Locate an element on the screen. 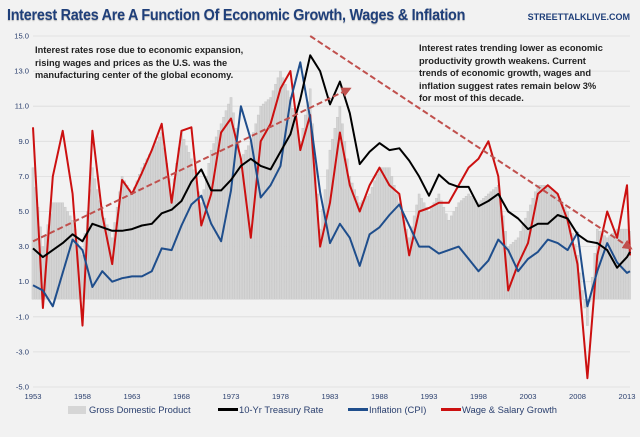  y-axis-ticks: 15.0 13.0 11.0 9.0 7.0 5.0 3.0 1.0 -1.0 -3.0 -5.0 is located at coordinates (21, 212).